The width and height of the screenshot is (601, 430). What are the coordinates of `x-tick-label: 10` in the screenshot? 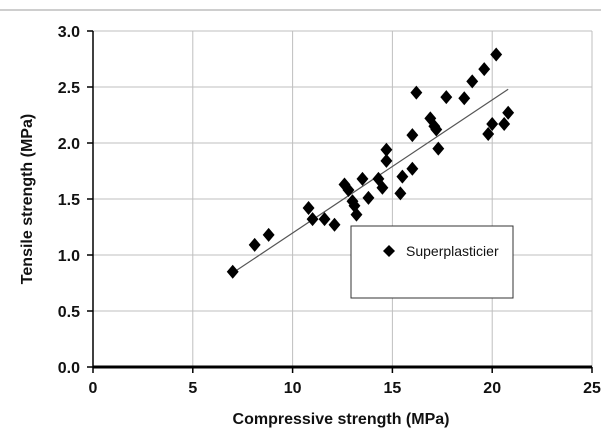 It's located at (293, 388).